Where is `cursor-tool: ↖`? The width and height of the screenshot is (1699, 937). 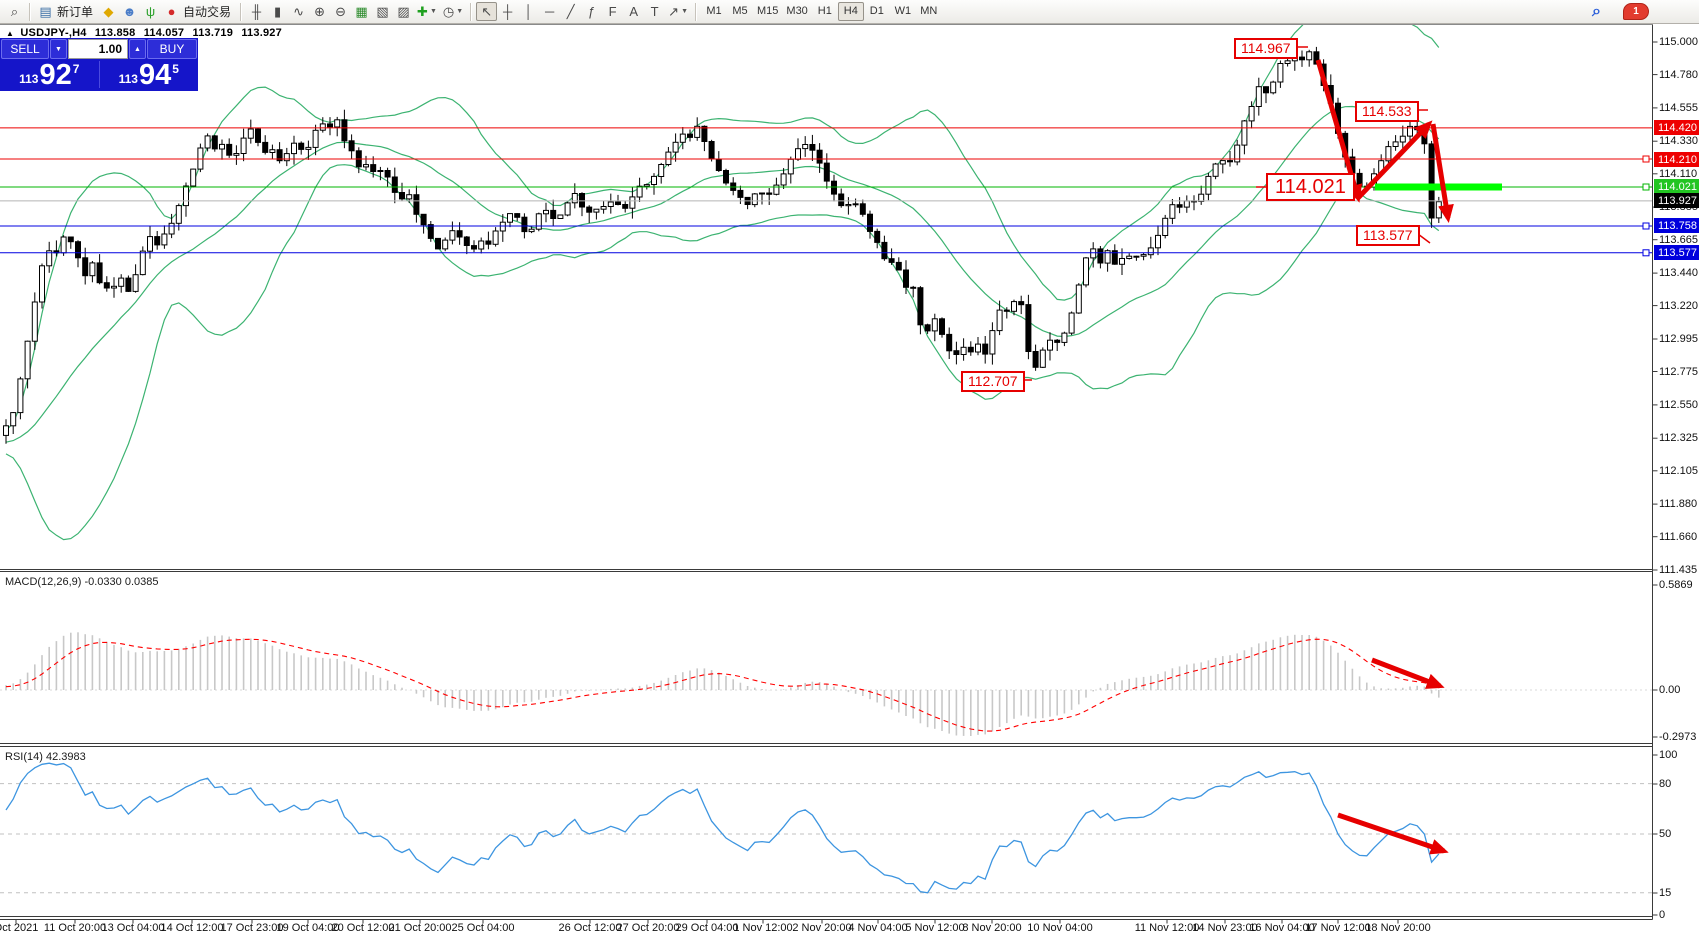
cursor-tool: ↖ is located at coordinates (487, 11).